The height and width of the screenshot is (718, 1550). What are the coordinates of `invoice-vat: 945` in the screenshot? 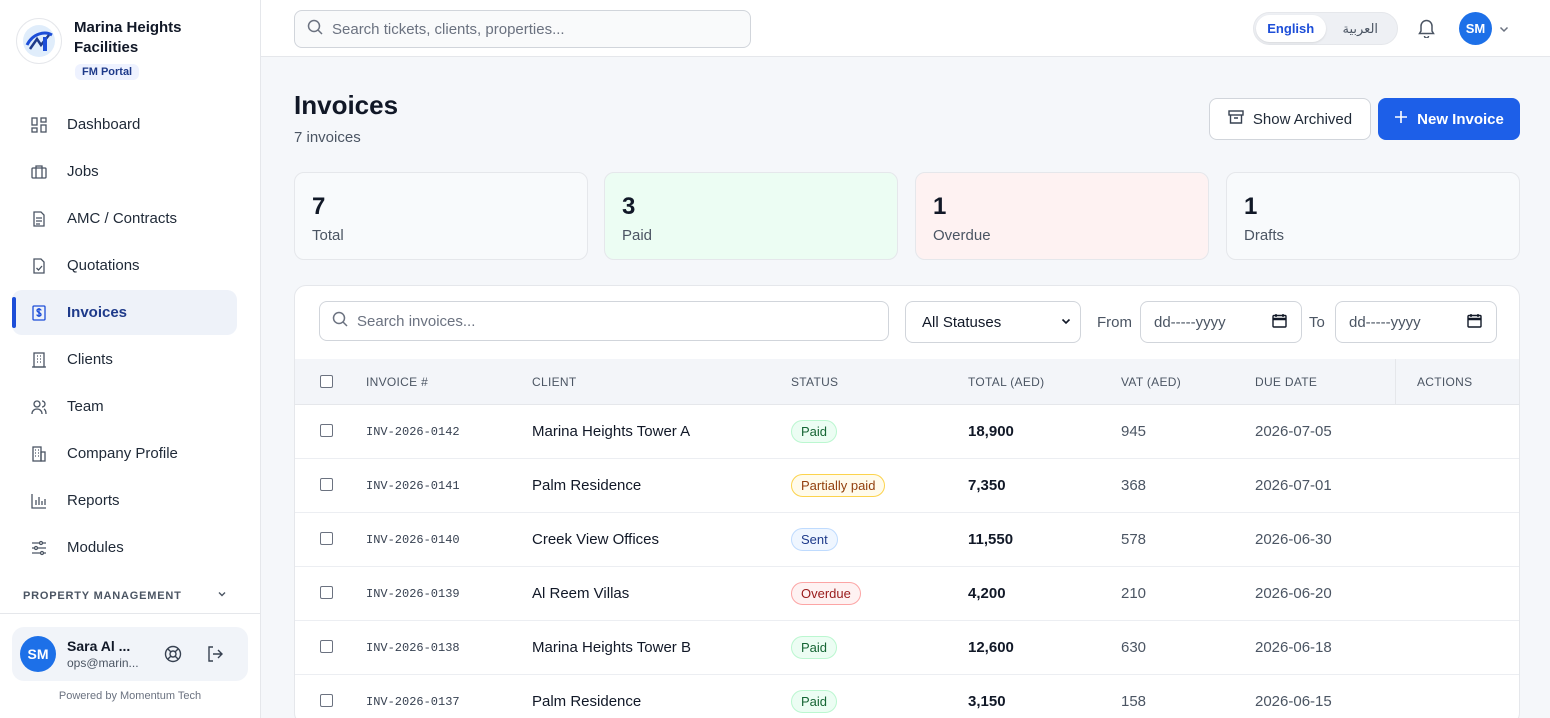 It's located at (1134, 431).